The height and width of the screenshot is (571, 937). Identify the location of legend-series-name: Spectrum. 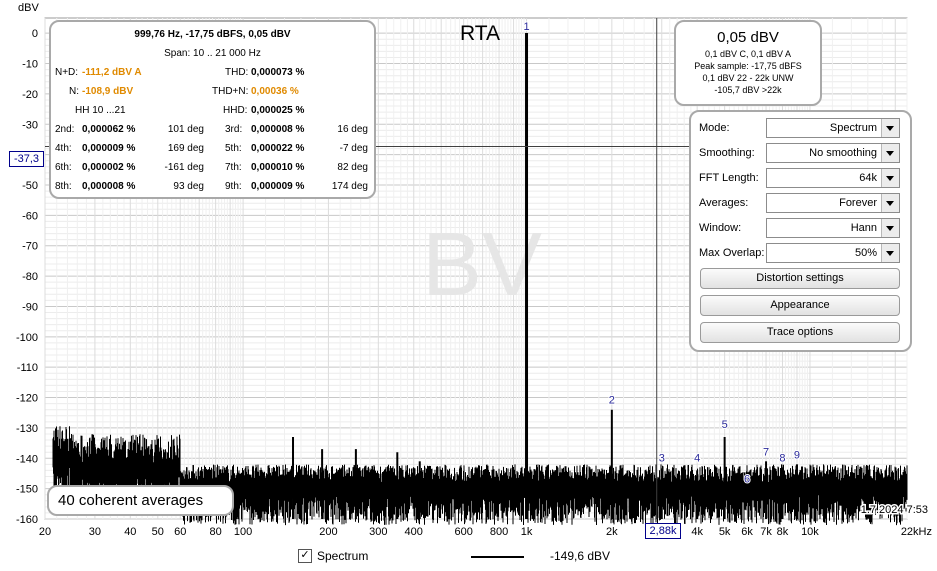
(343, 556).